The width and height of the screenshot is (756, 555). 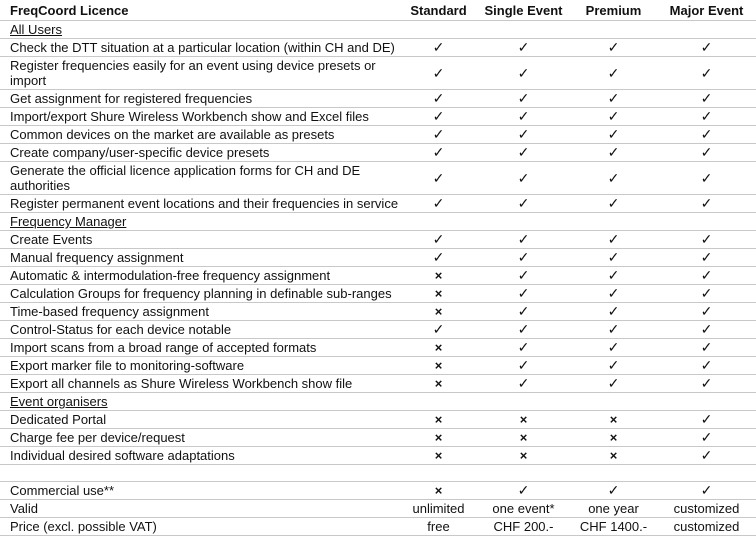 What do you see at coordinates (200, 10) in the screenshot?
I see `header-cell: FreqCoord Licence` at bounding box center [200, 10].